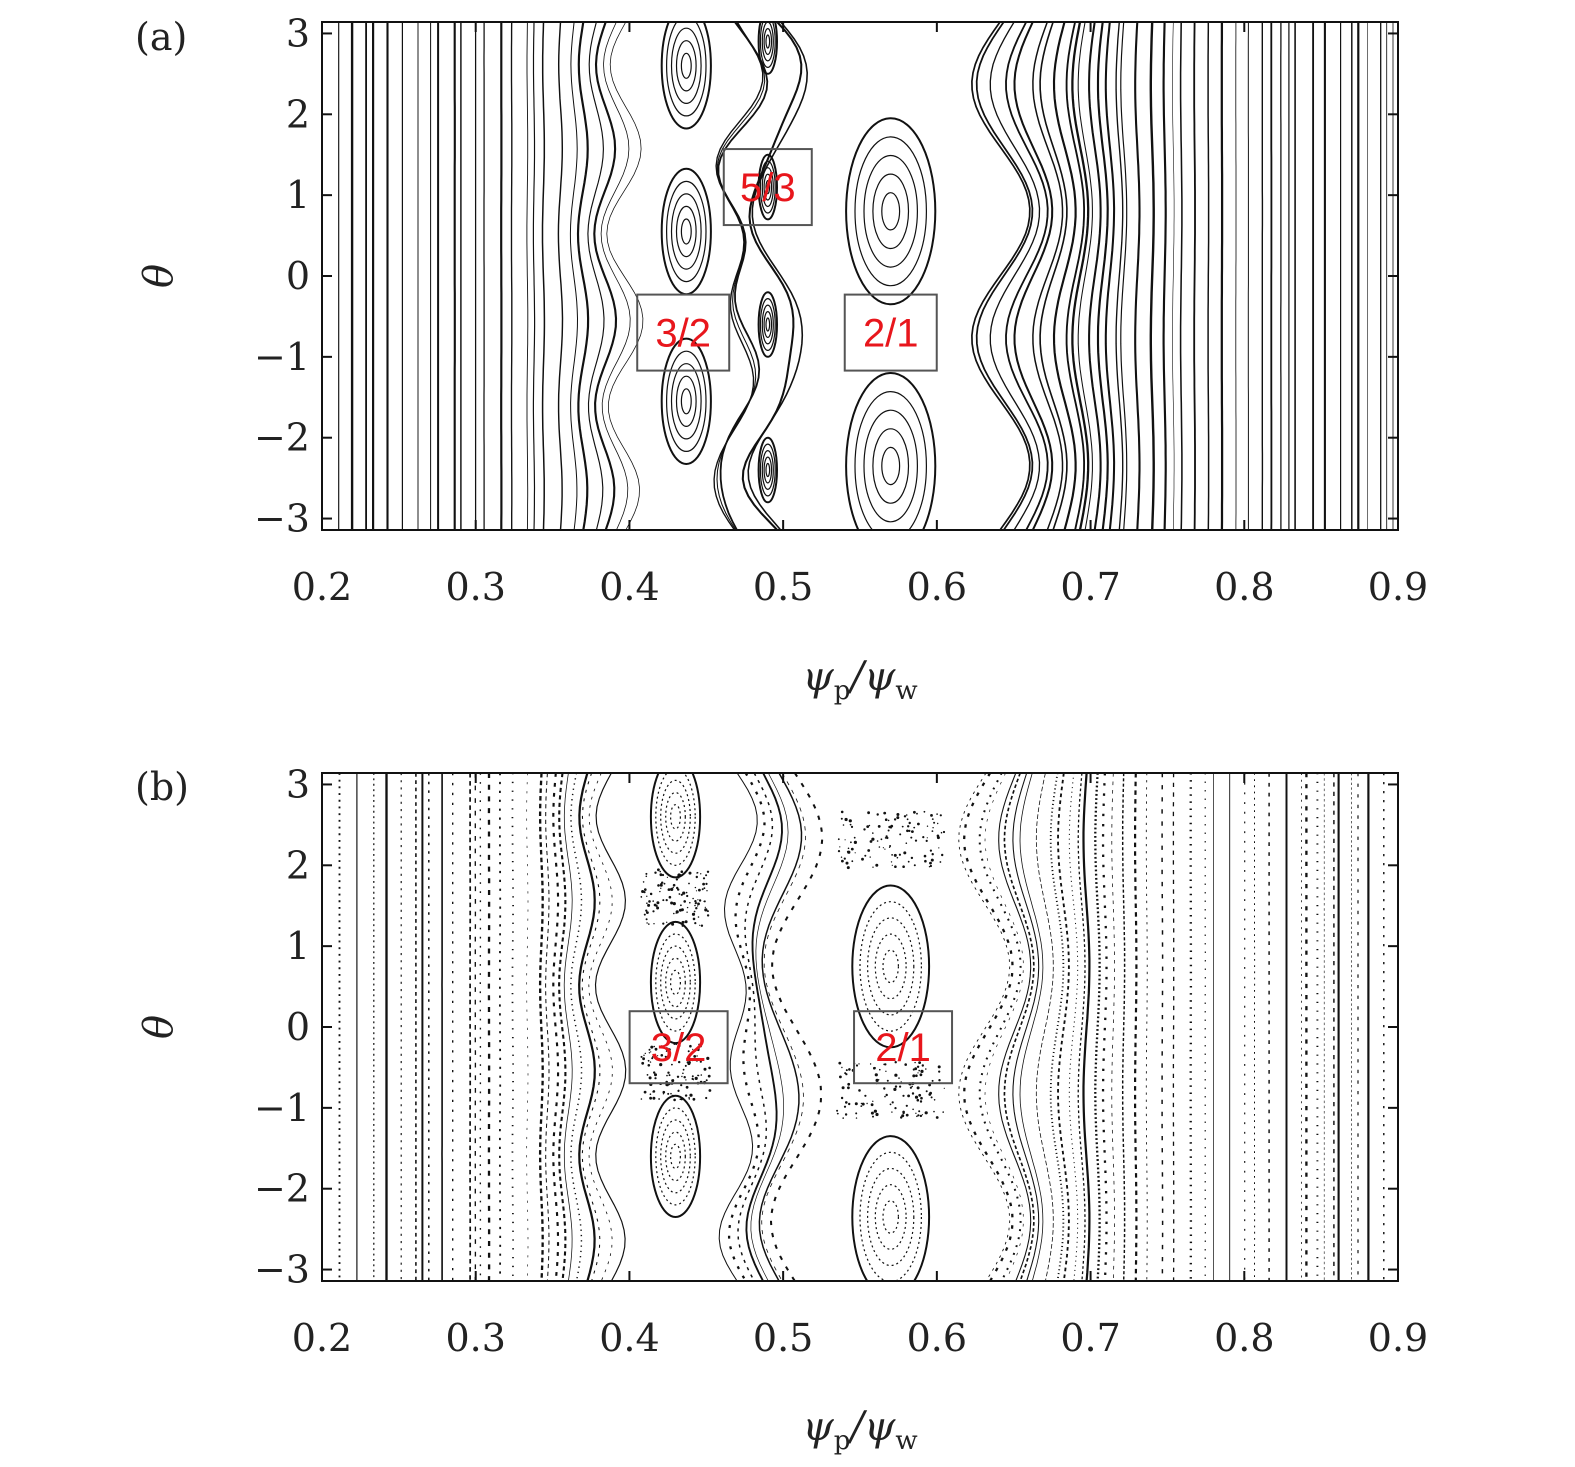  I want to click on island-2-1-contour, so click(891, 211).